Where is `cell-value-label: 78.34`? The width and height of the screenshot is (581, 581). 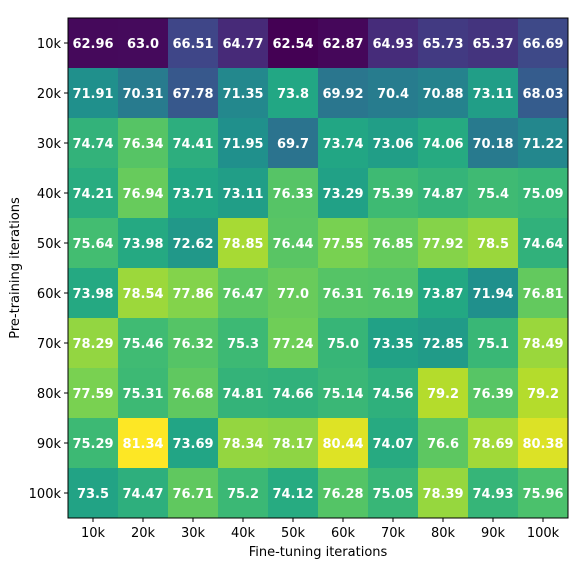
cell-value-label: 78.34 is located at coordinates (242, 444).